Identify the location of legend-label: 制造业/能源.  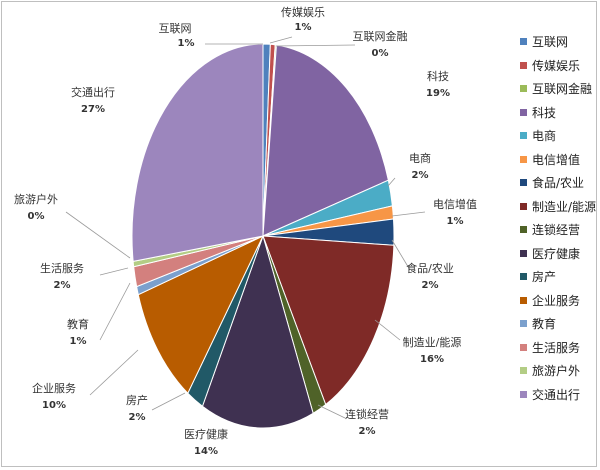
(564, 206).